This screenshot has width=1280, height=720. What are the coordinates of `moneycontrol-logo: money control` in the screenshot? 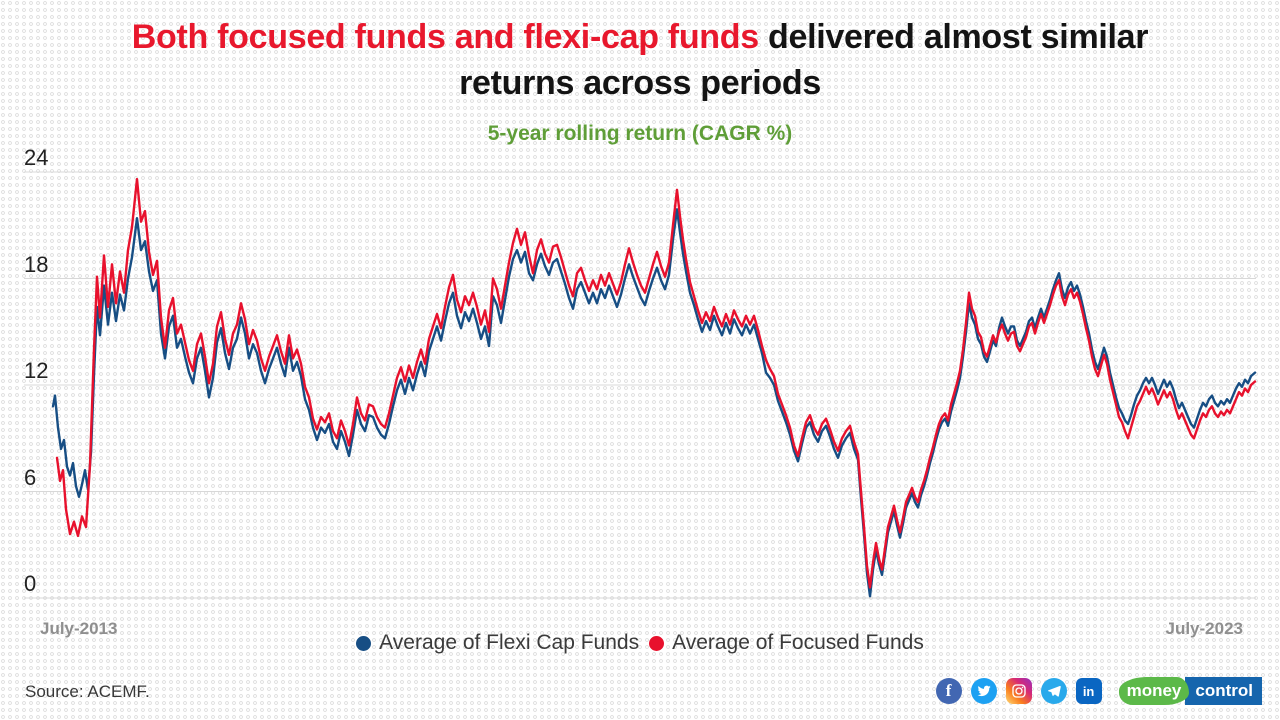 It's located at (1190, 691).